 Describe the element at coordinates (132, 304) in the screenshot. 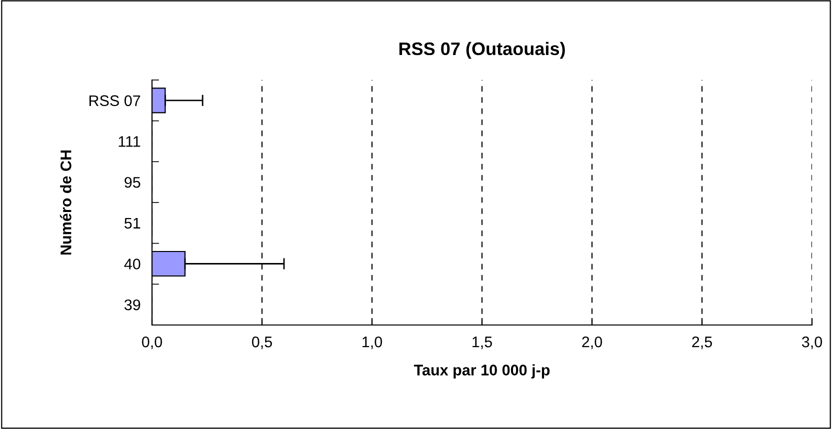

I see `y-tick-label: 39` at that location.